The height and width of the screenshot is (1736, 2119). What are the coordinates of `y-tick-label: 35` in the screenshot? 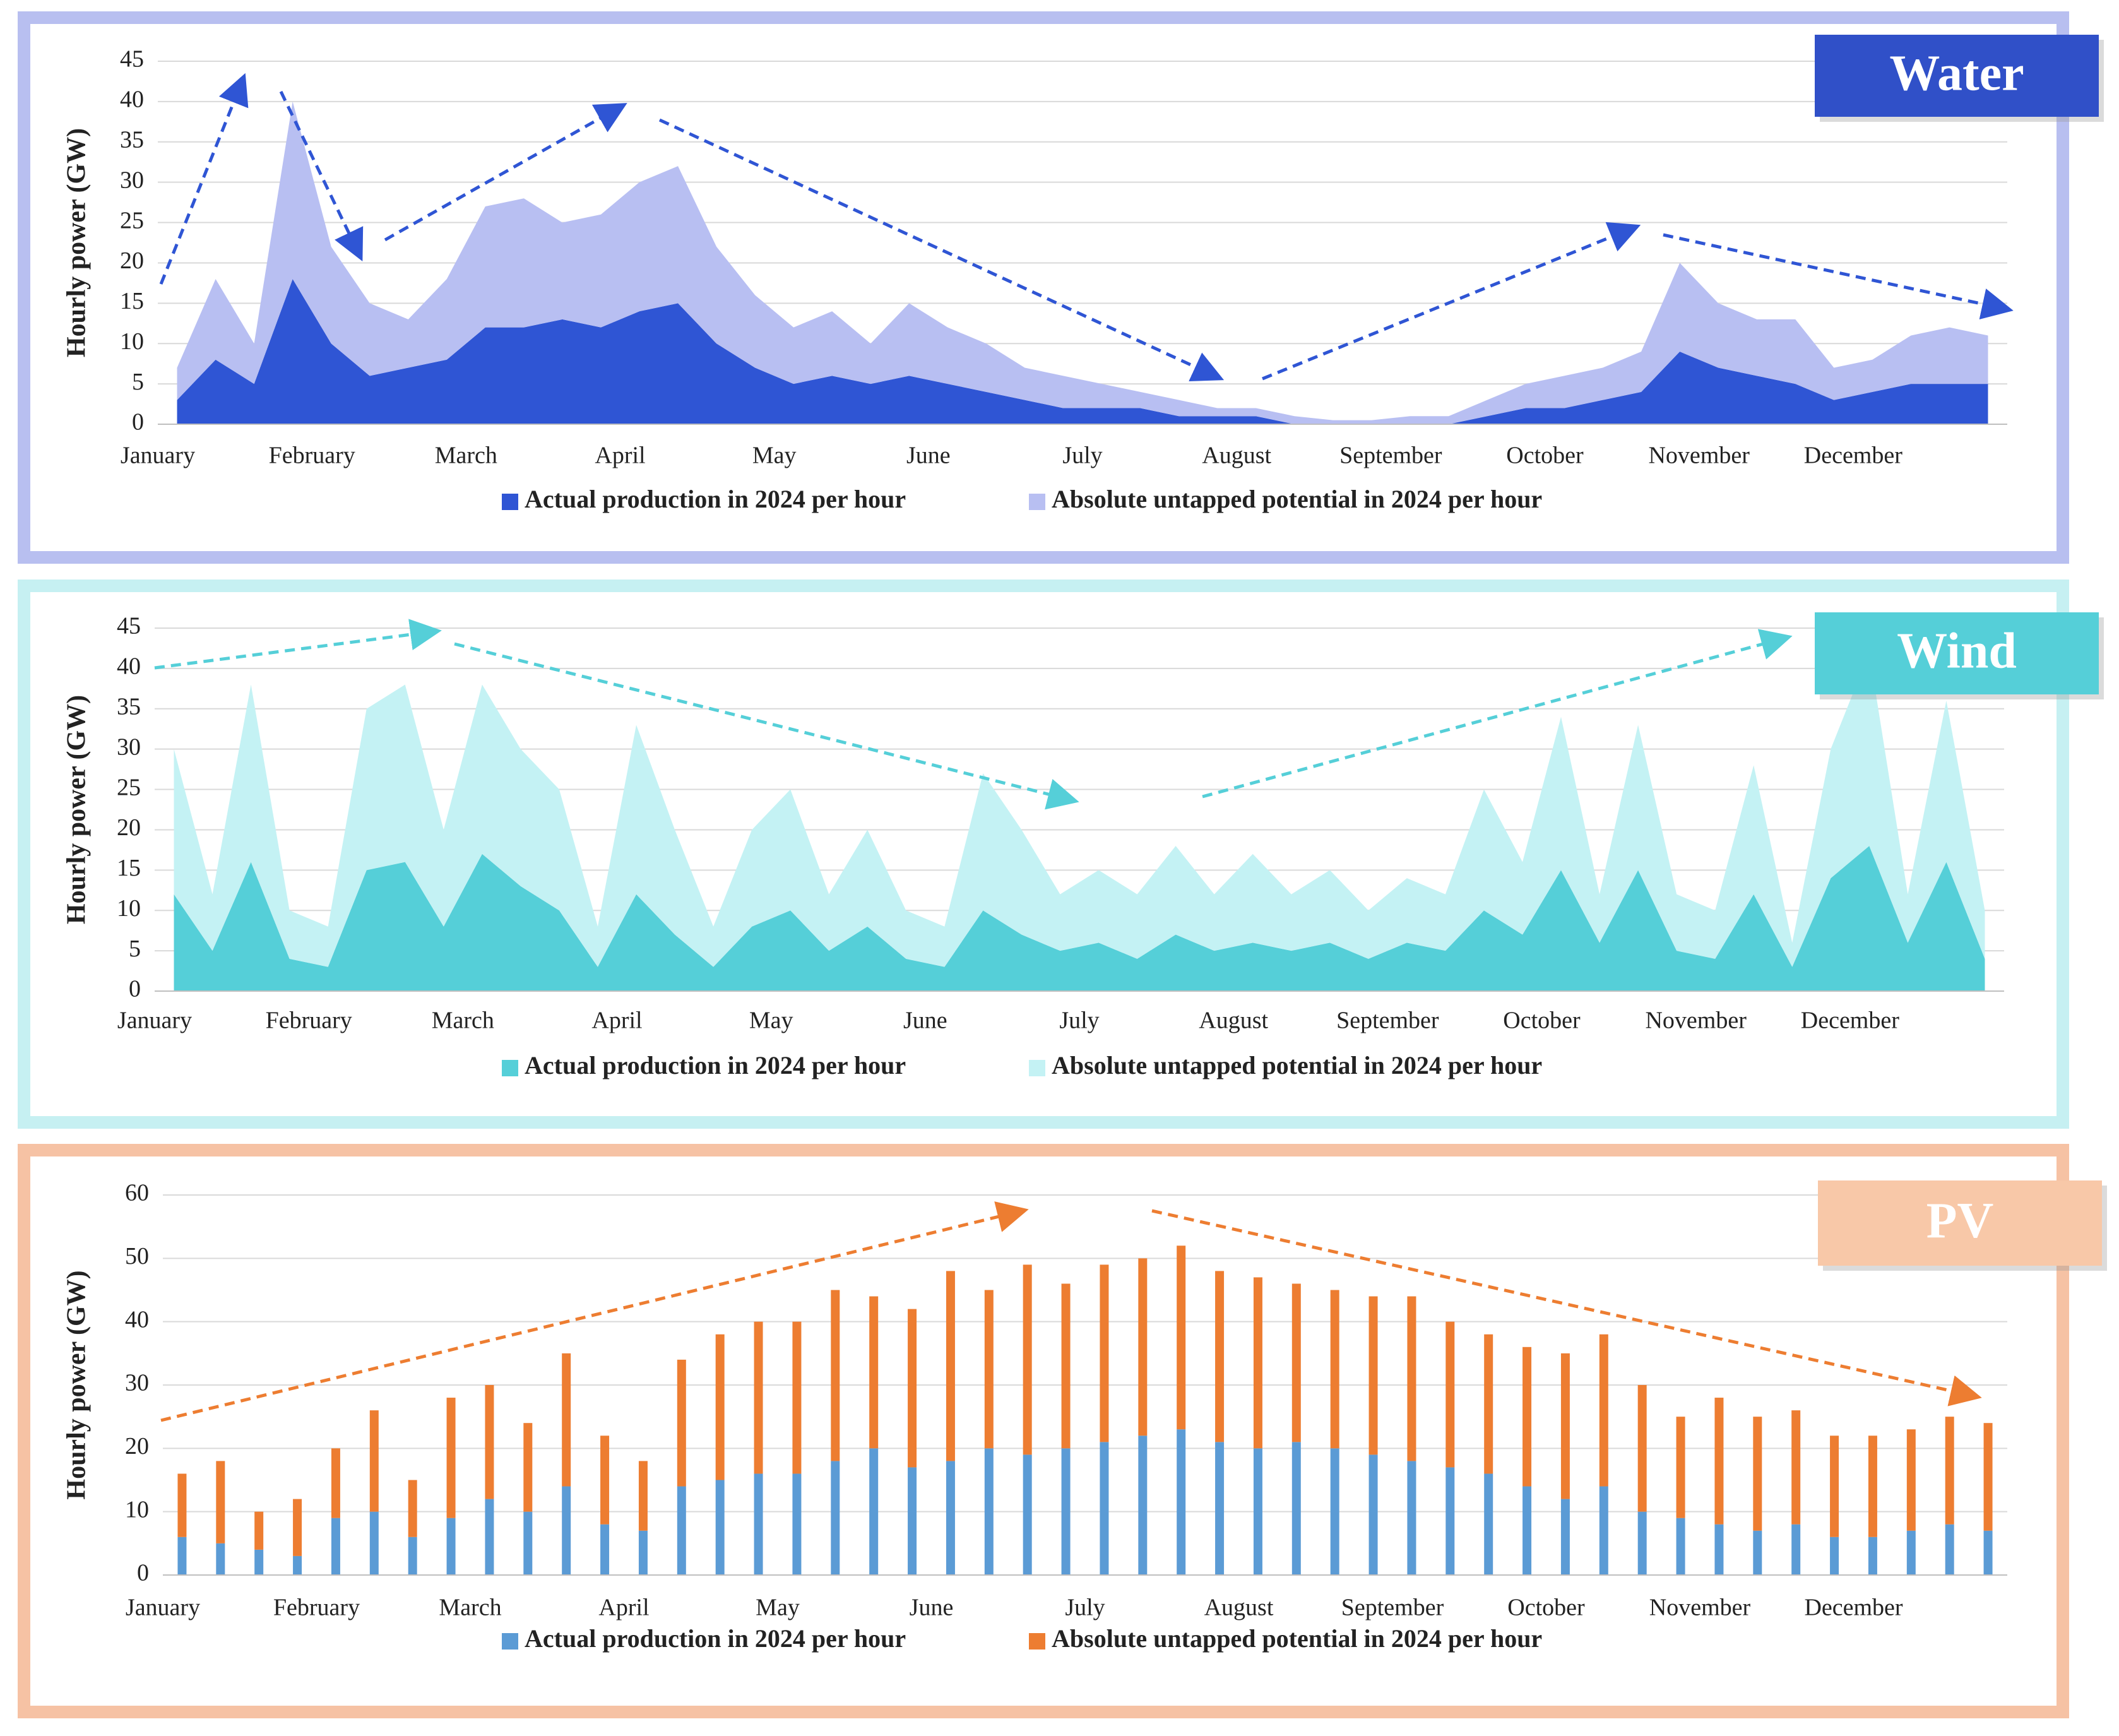 It's located at (132, 139).